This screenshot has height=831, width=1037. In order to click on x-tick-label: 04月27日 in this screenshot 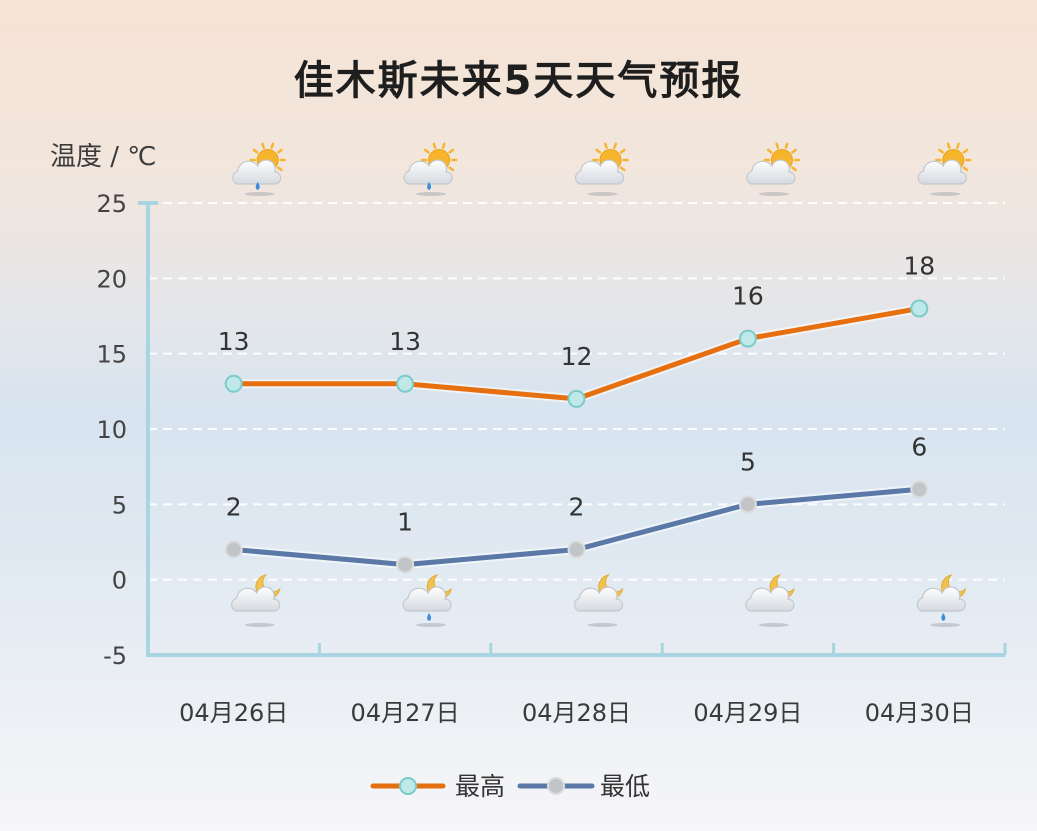, I will do `click(405, 713)`.